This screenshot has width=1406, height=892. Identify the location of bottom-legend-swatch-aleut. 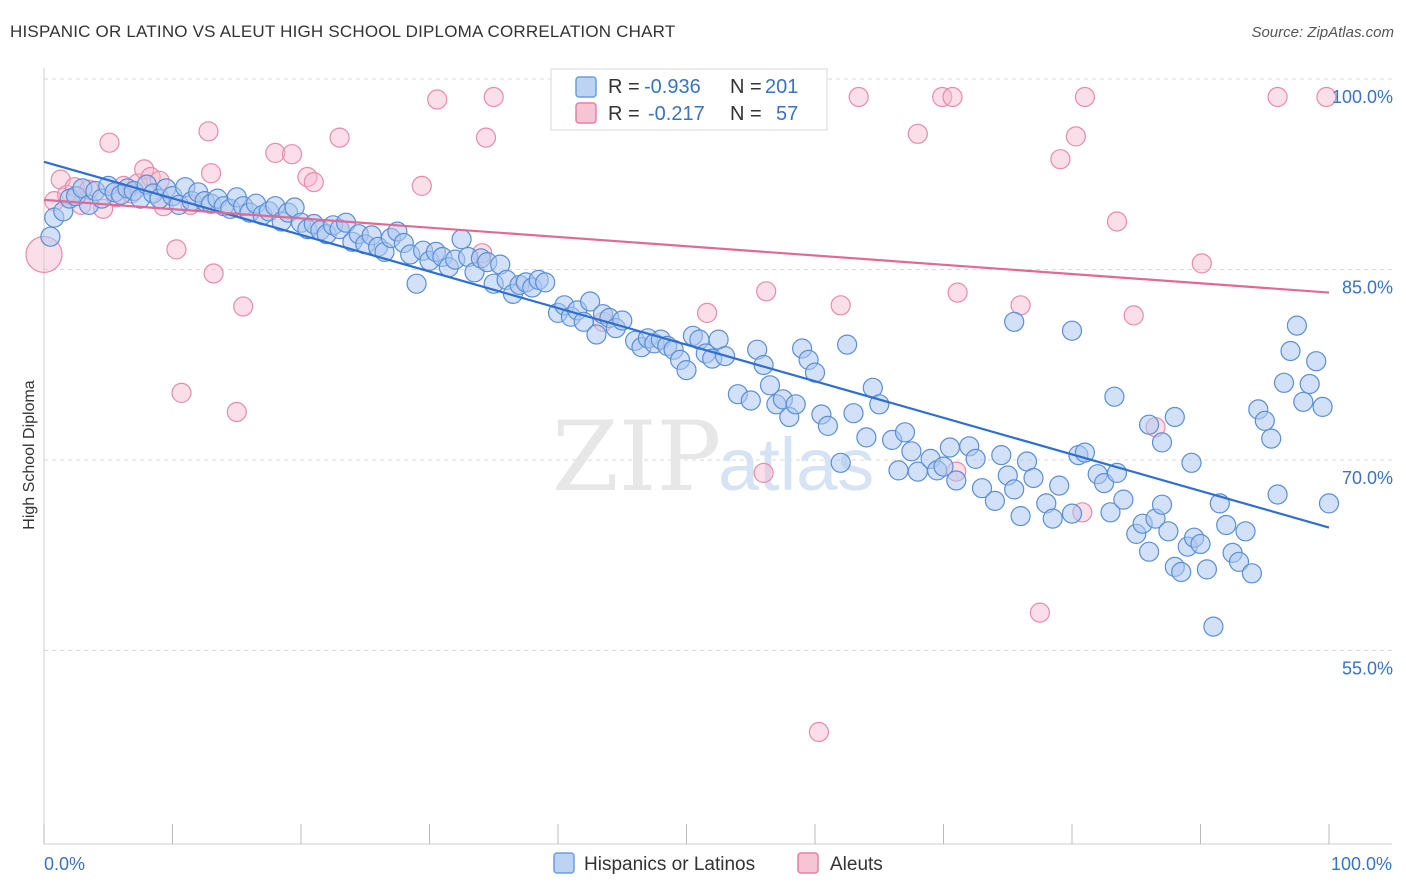
(808, 863).